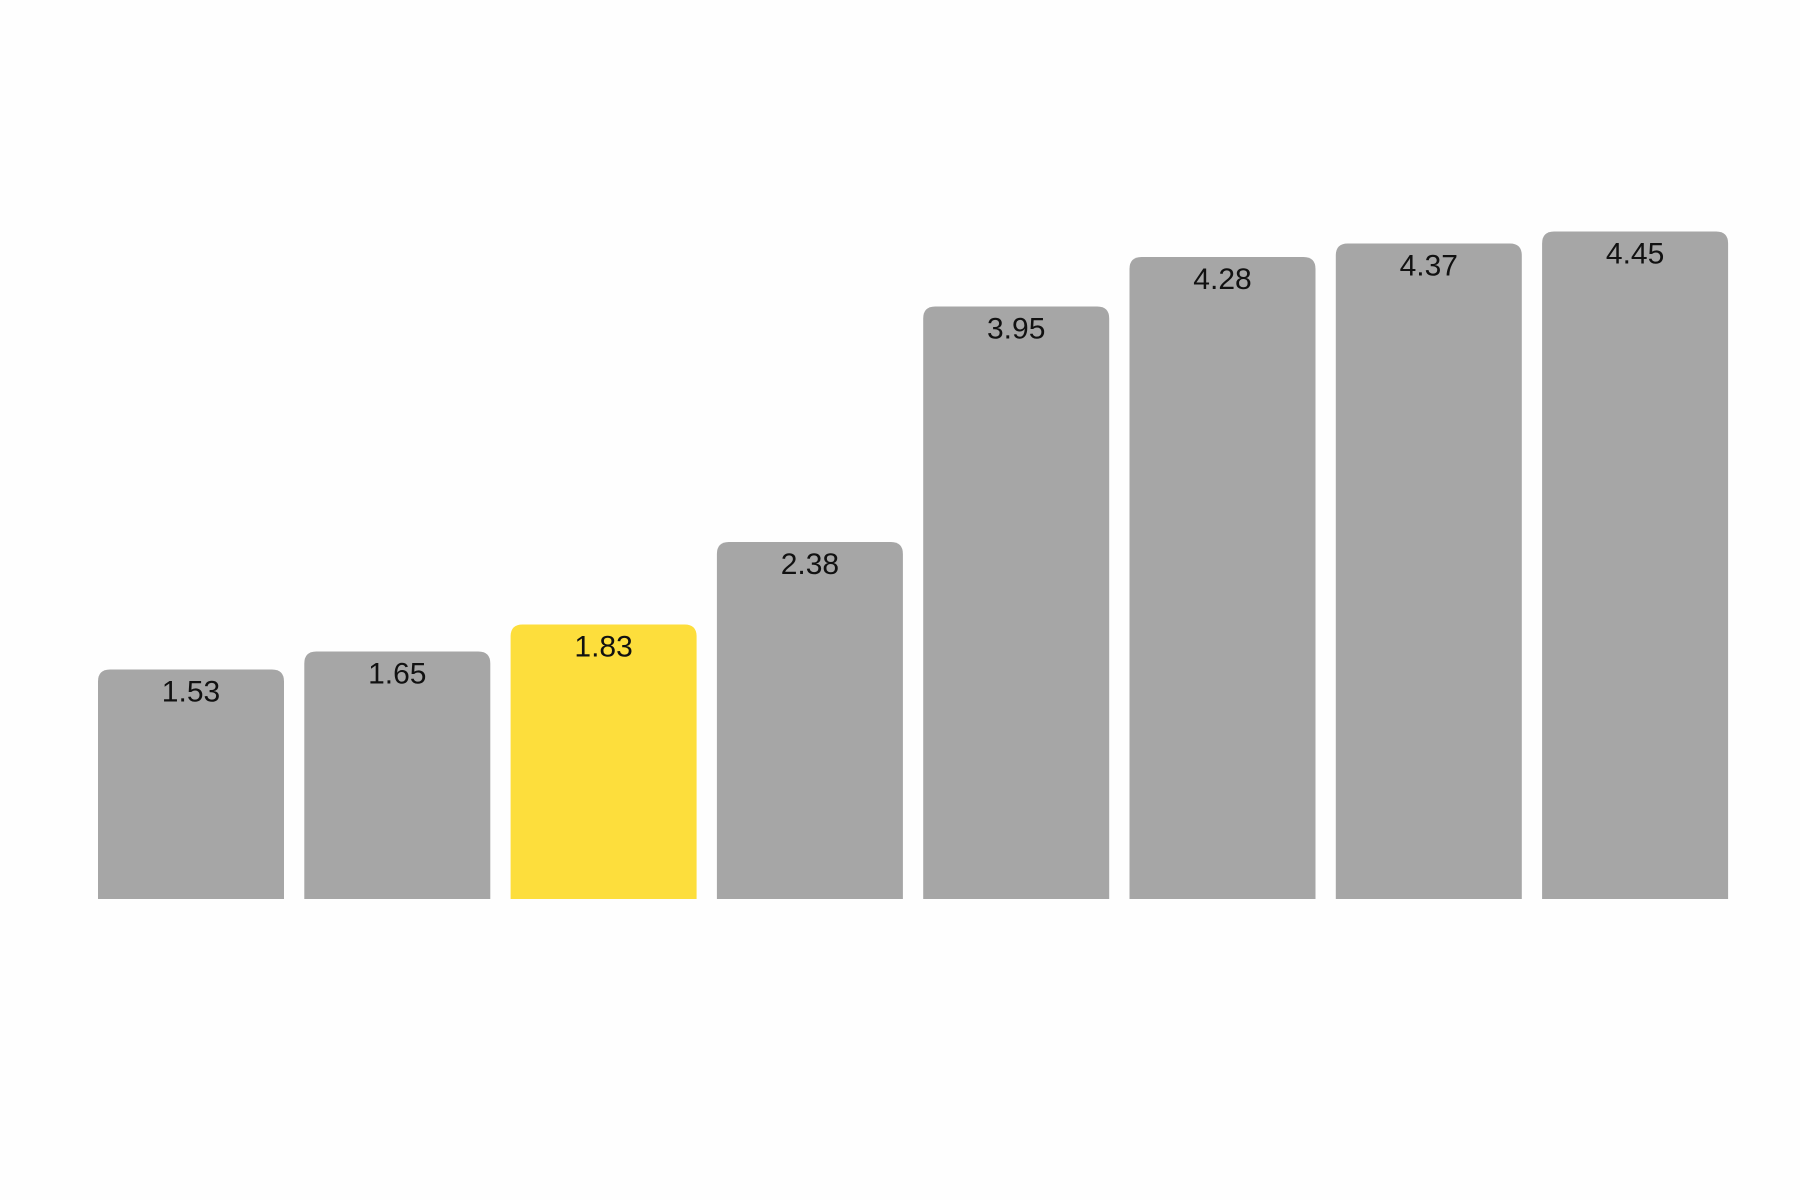  What do you see at coordinates (1016, 329) in the screenshot?
I see `data-label: 3.95` at bounding box center [1016, 329].